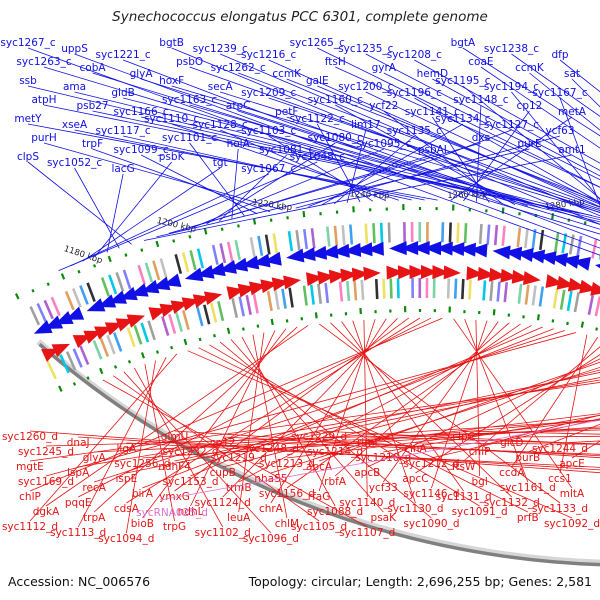 This screenshot has width=600, height=600. Describe the element at coordinates (46, 452) in the screenshot. I see `gene-label: syc1245_d` at that location.